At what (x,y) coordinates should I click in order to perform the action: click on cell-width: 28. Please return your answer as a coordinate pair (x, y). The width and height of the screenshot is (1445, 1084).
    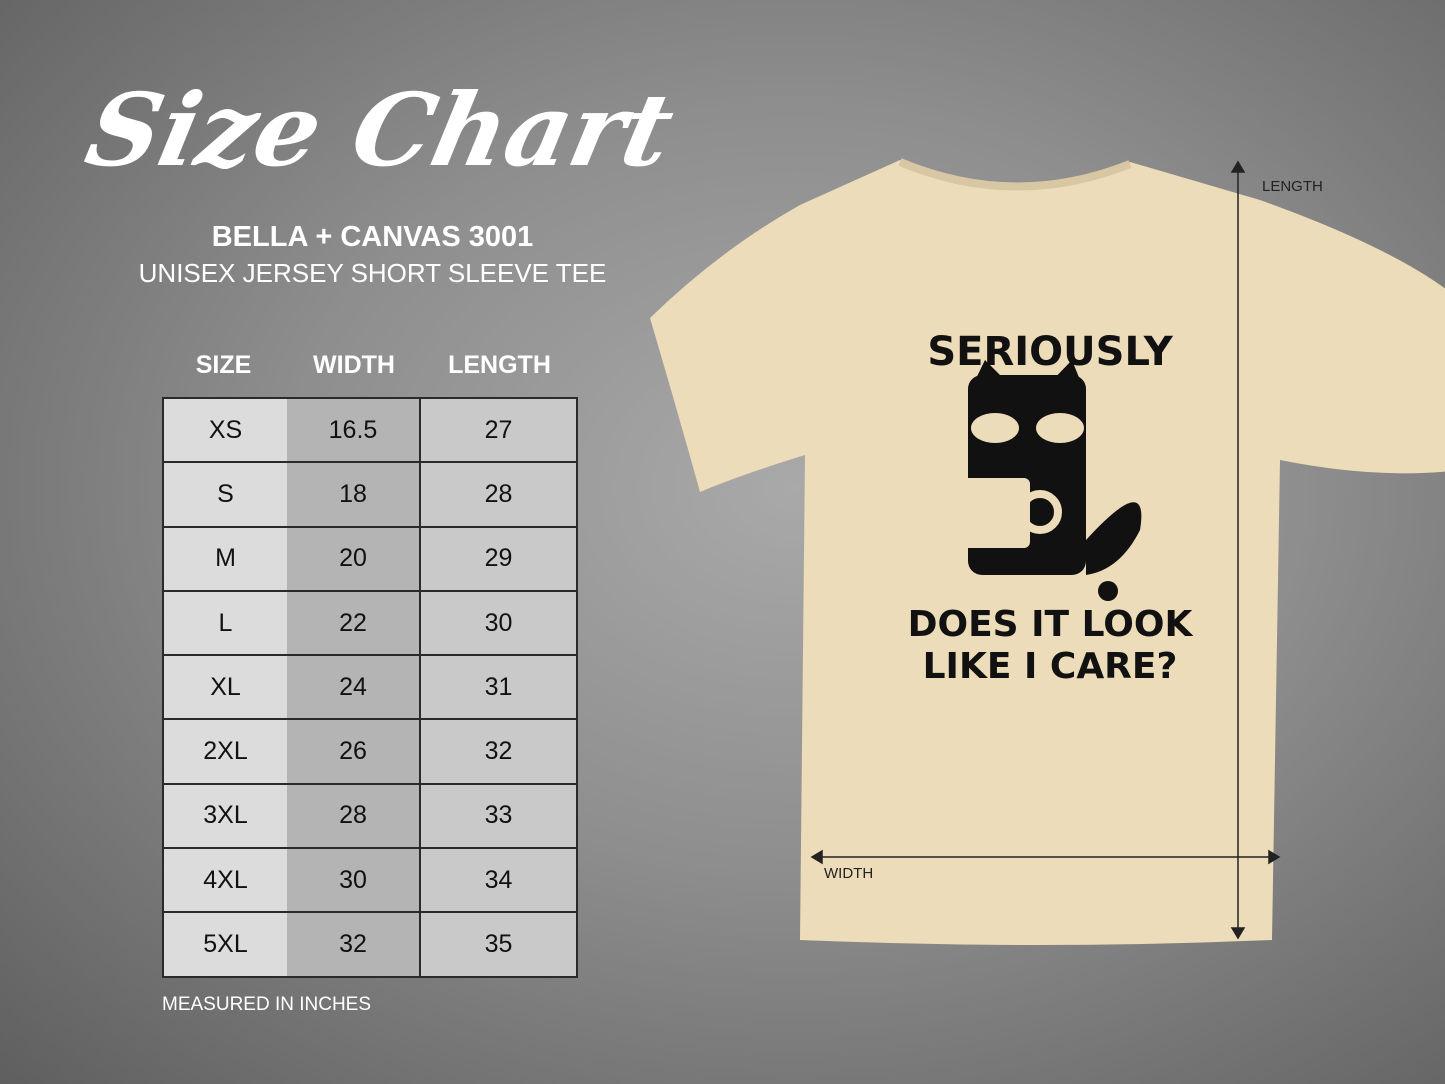
    Looking at the image, I should click on (354, 816).